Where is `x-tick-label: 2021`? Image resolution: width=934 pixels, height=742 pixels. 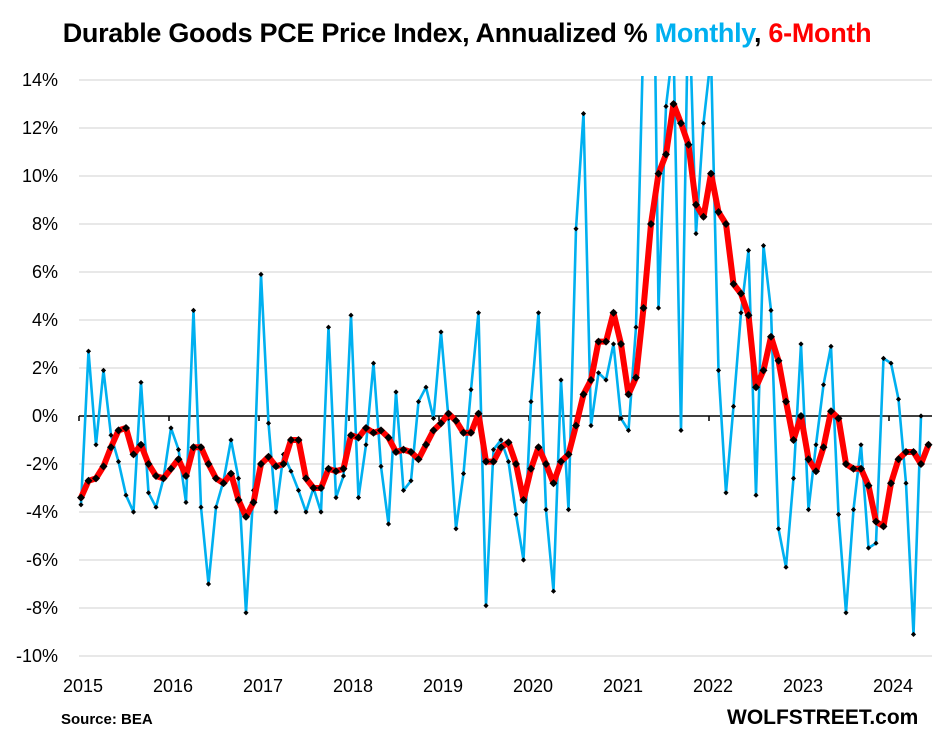
x-tick-label: 2021 is located at coordinates (623, 686).